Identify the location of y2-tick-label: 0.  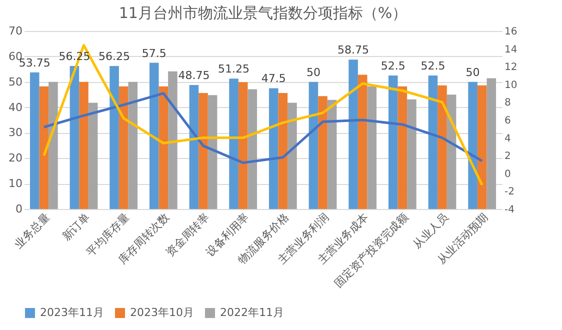
(507, 174).